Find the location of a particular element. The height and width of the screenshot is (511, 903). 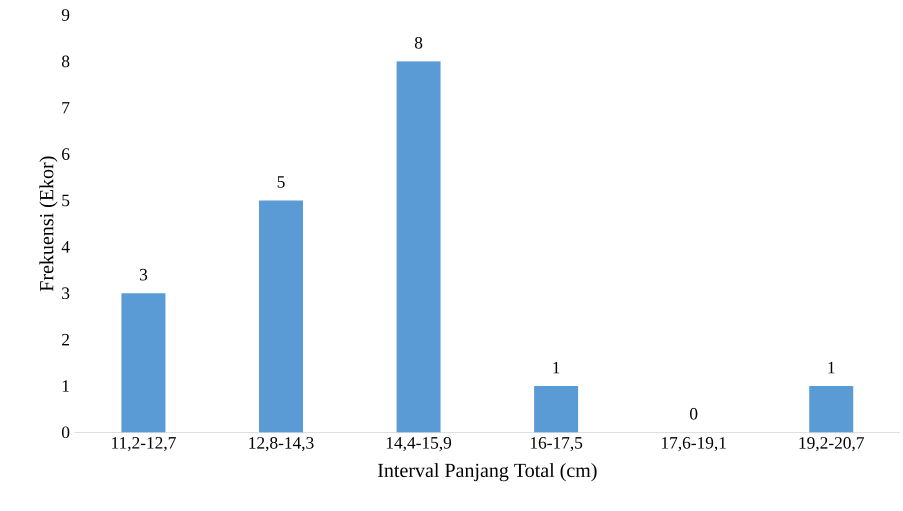

x-tick-label: 16-17,5 is located at coordinates (556, 444).